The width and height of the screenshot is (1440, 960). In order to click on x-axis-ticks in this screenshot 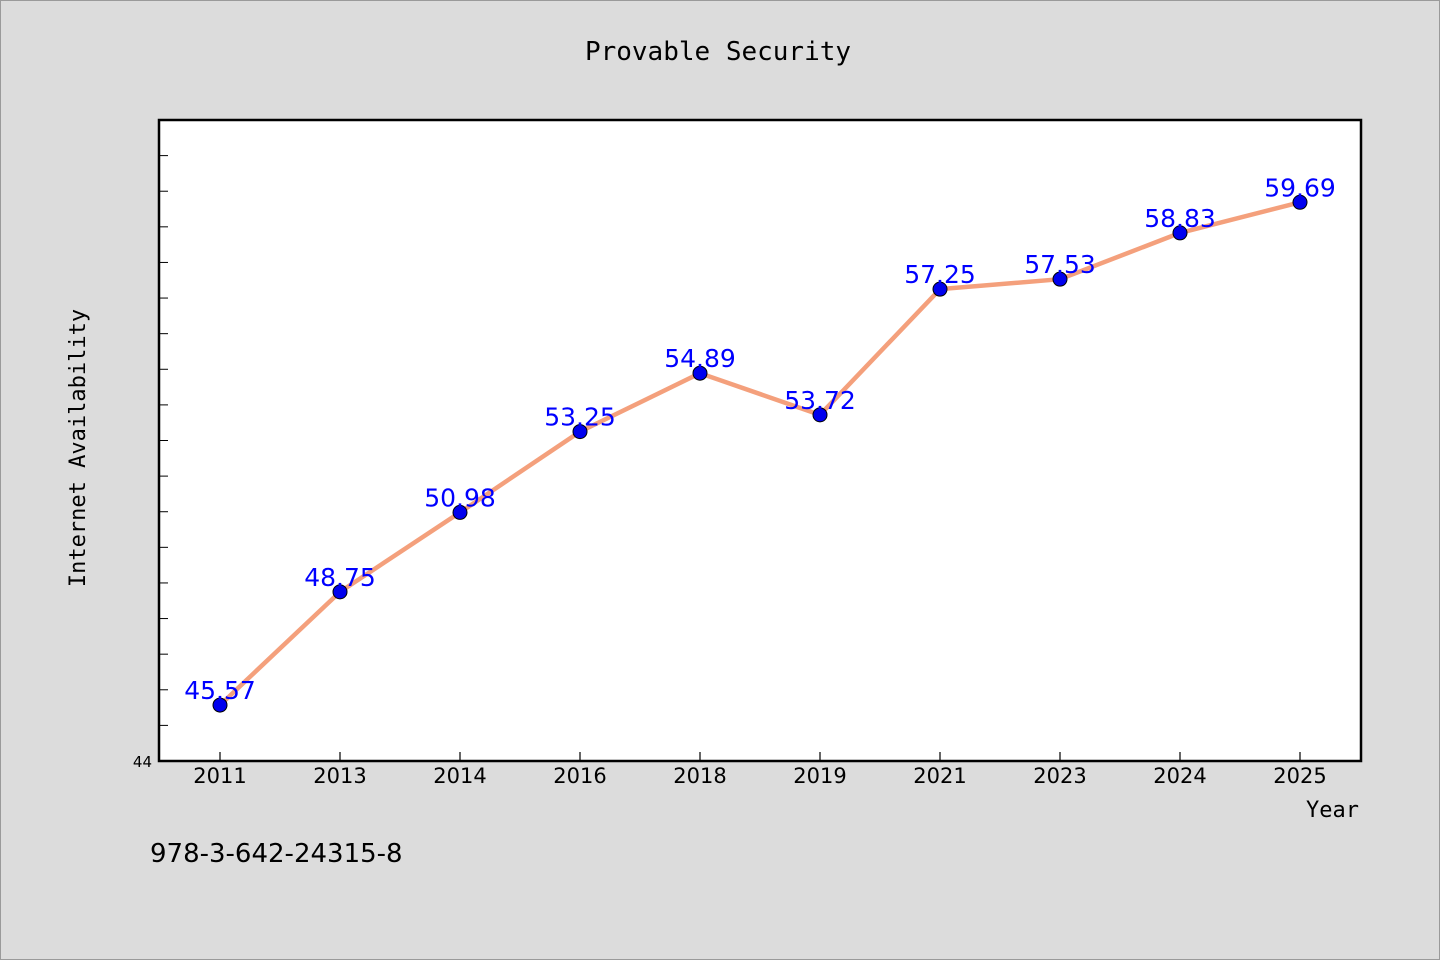, I will do `click(760, 756)`.